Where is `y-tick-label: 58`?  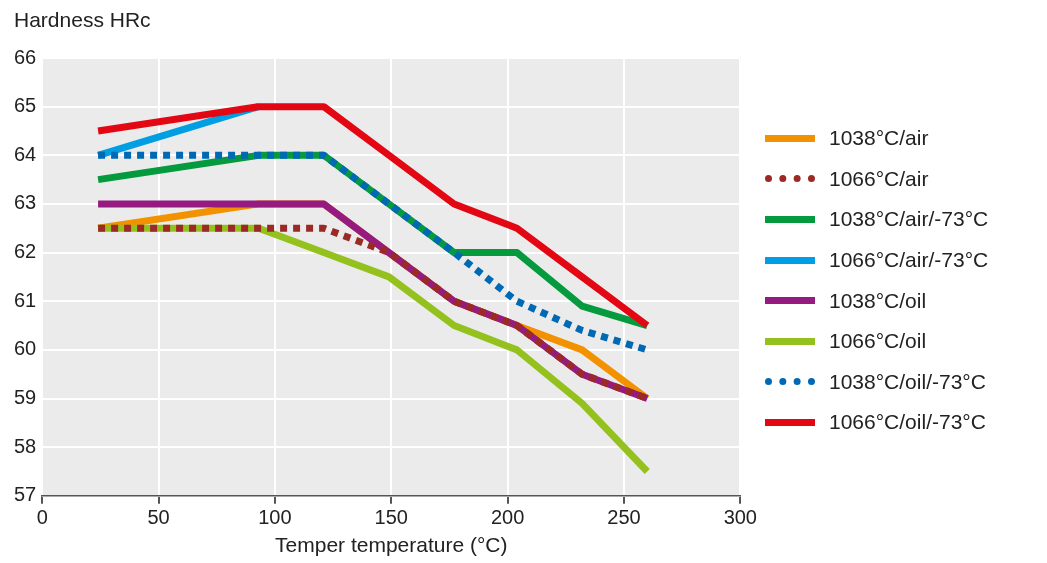
y-tick-label: 58 is located at coordinates (25, 445).